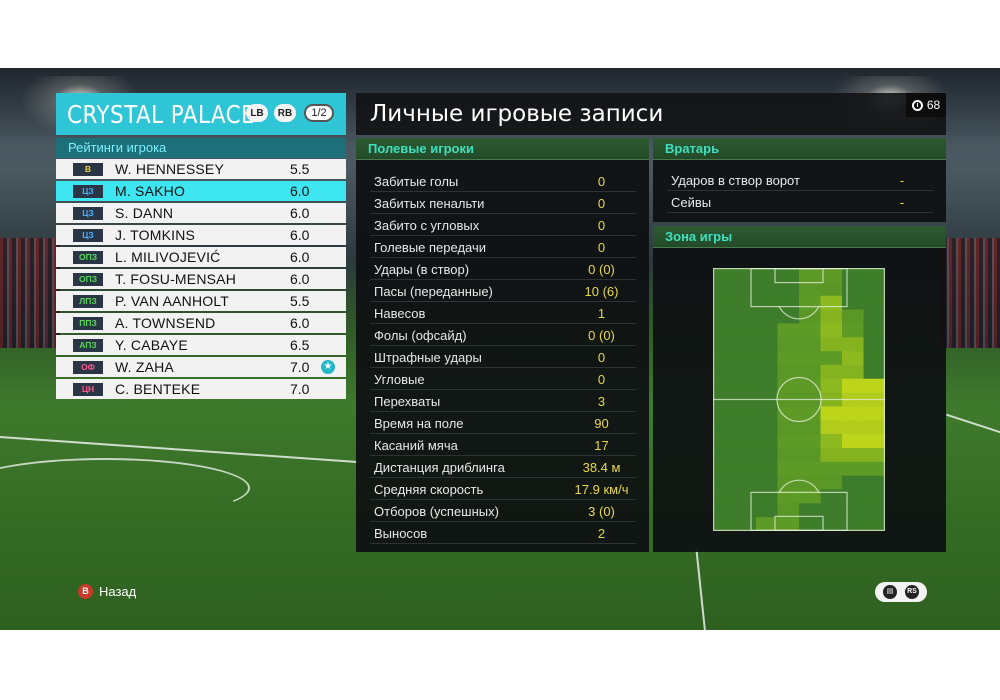 The image size is (1000, 700). Describe the element at coordinates (503, 335) in the screenshot. I see `stat-row: Фолы (офсайд) 0 (0)` at that location.